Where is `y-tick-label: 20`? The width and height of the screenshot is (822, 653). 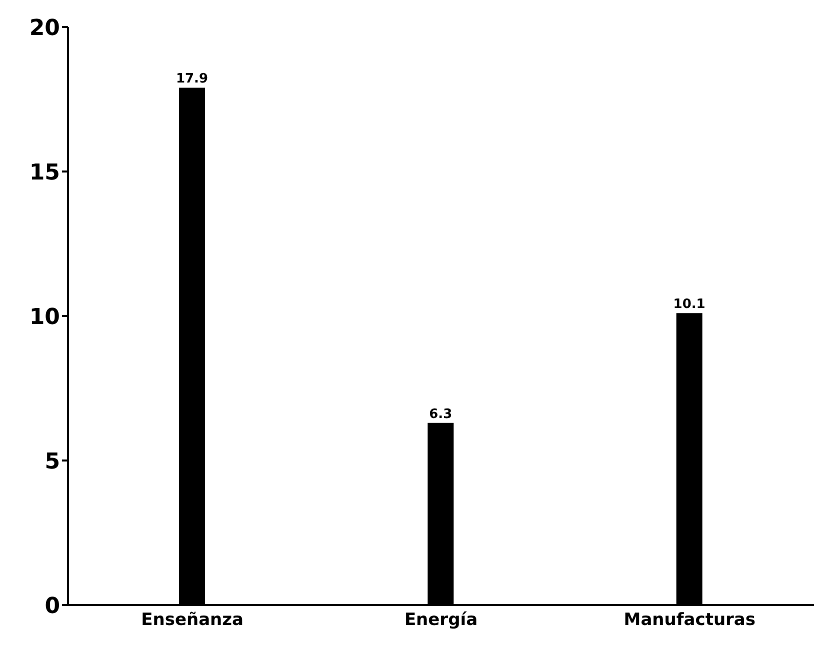
y-tick-label: 20 is located at coordinates (44, 28).